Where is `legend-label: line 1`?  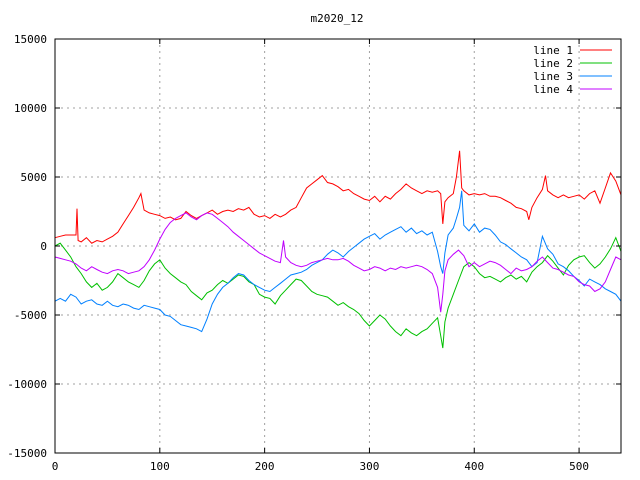
legend-label: line 1 is located at coordinates (553, 50).